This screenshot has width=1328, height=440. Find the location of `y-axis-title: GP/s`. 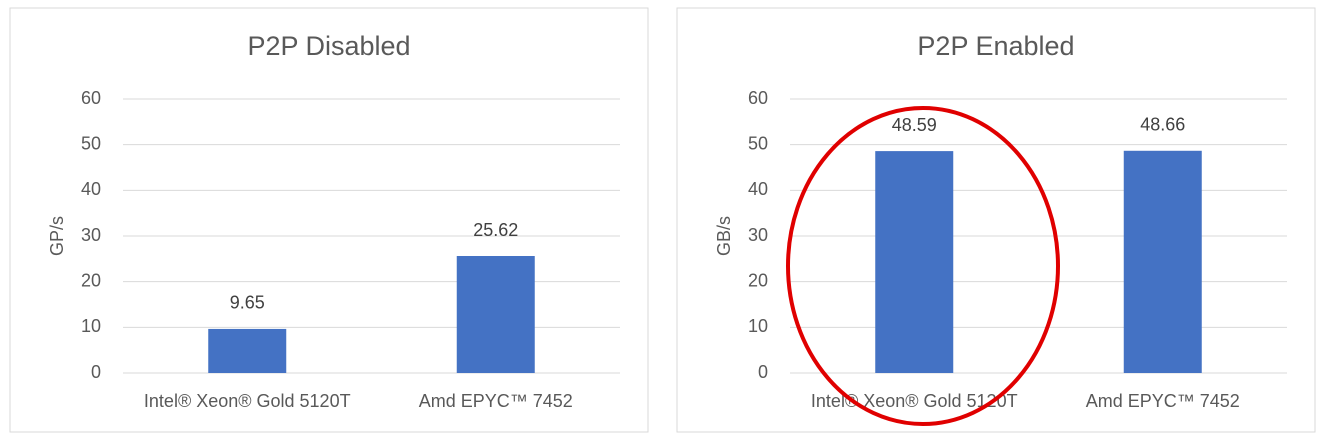

y-axis-title: GP/s is located at coordinates (57, 236).